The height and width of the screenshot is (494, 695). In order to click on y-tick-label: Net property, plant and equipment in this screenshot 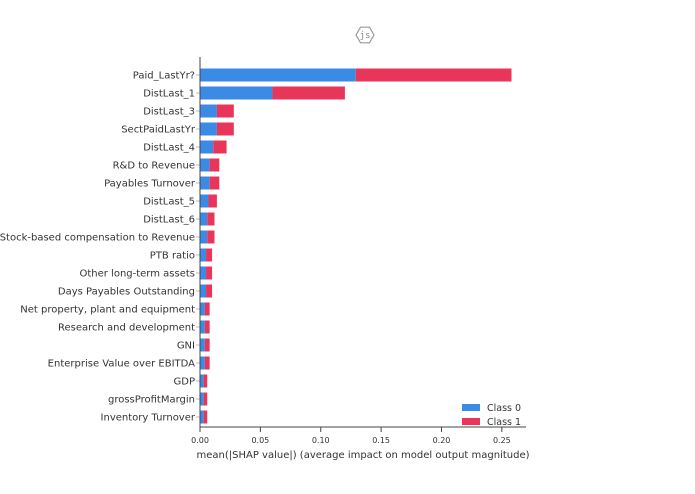, I will do `click(107, 310)`.